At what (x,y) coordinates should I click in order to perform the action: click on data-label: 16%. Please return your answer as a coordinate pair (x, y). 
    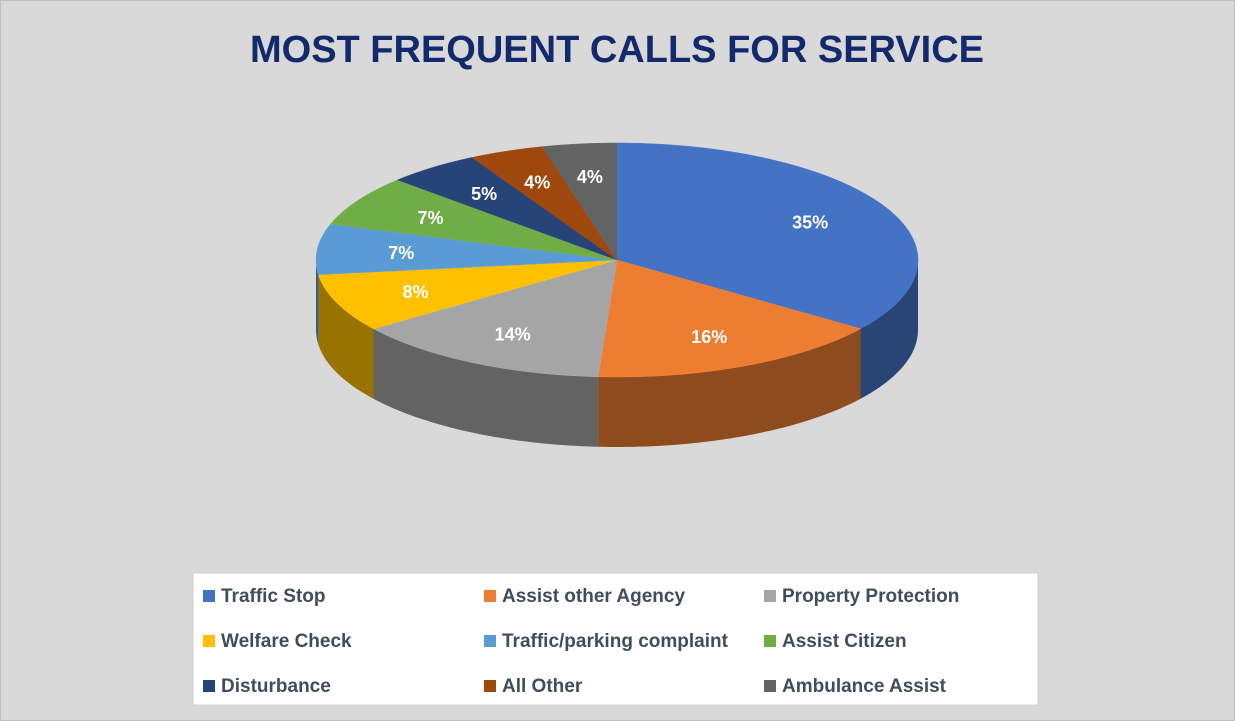
    Looking at the image, I should click on (709, 337).